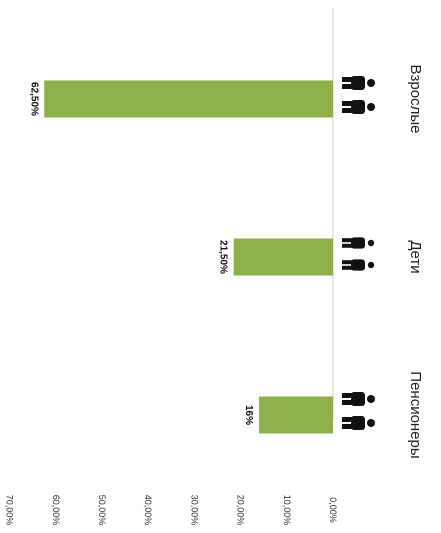 The height and width of the screenshot is (533, 441). Describe the element at coordinates (415, 414) in the screenshot. I see `category-label: Пенсионеры` at that location.